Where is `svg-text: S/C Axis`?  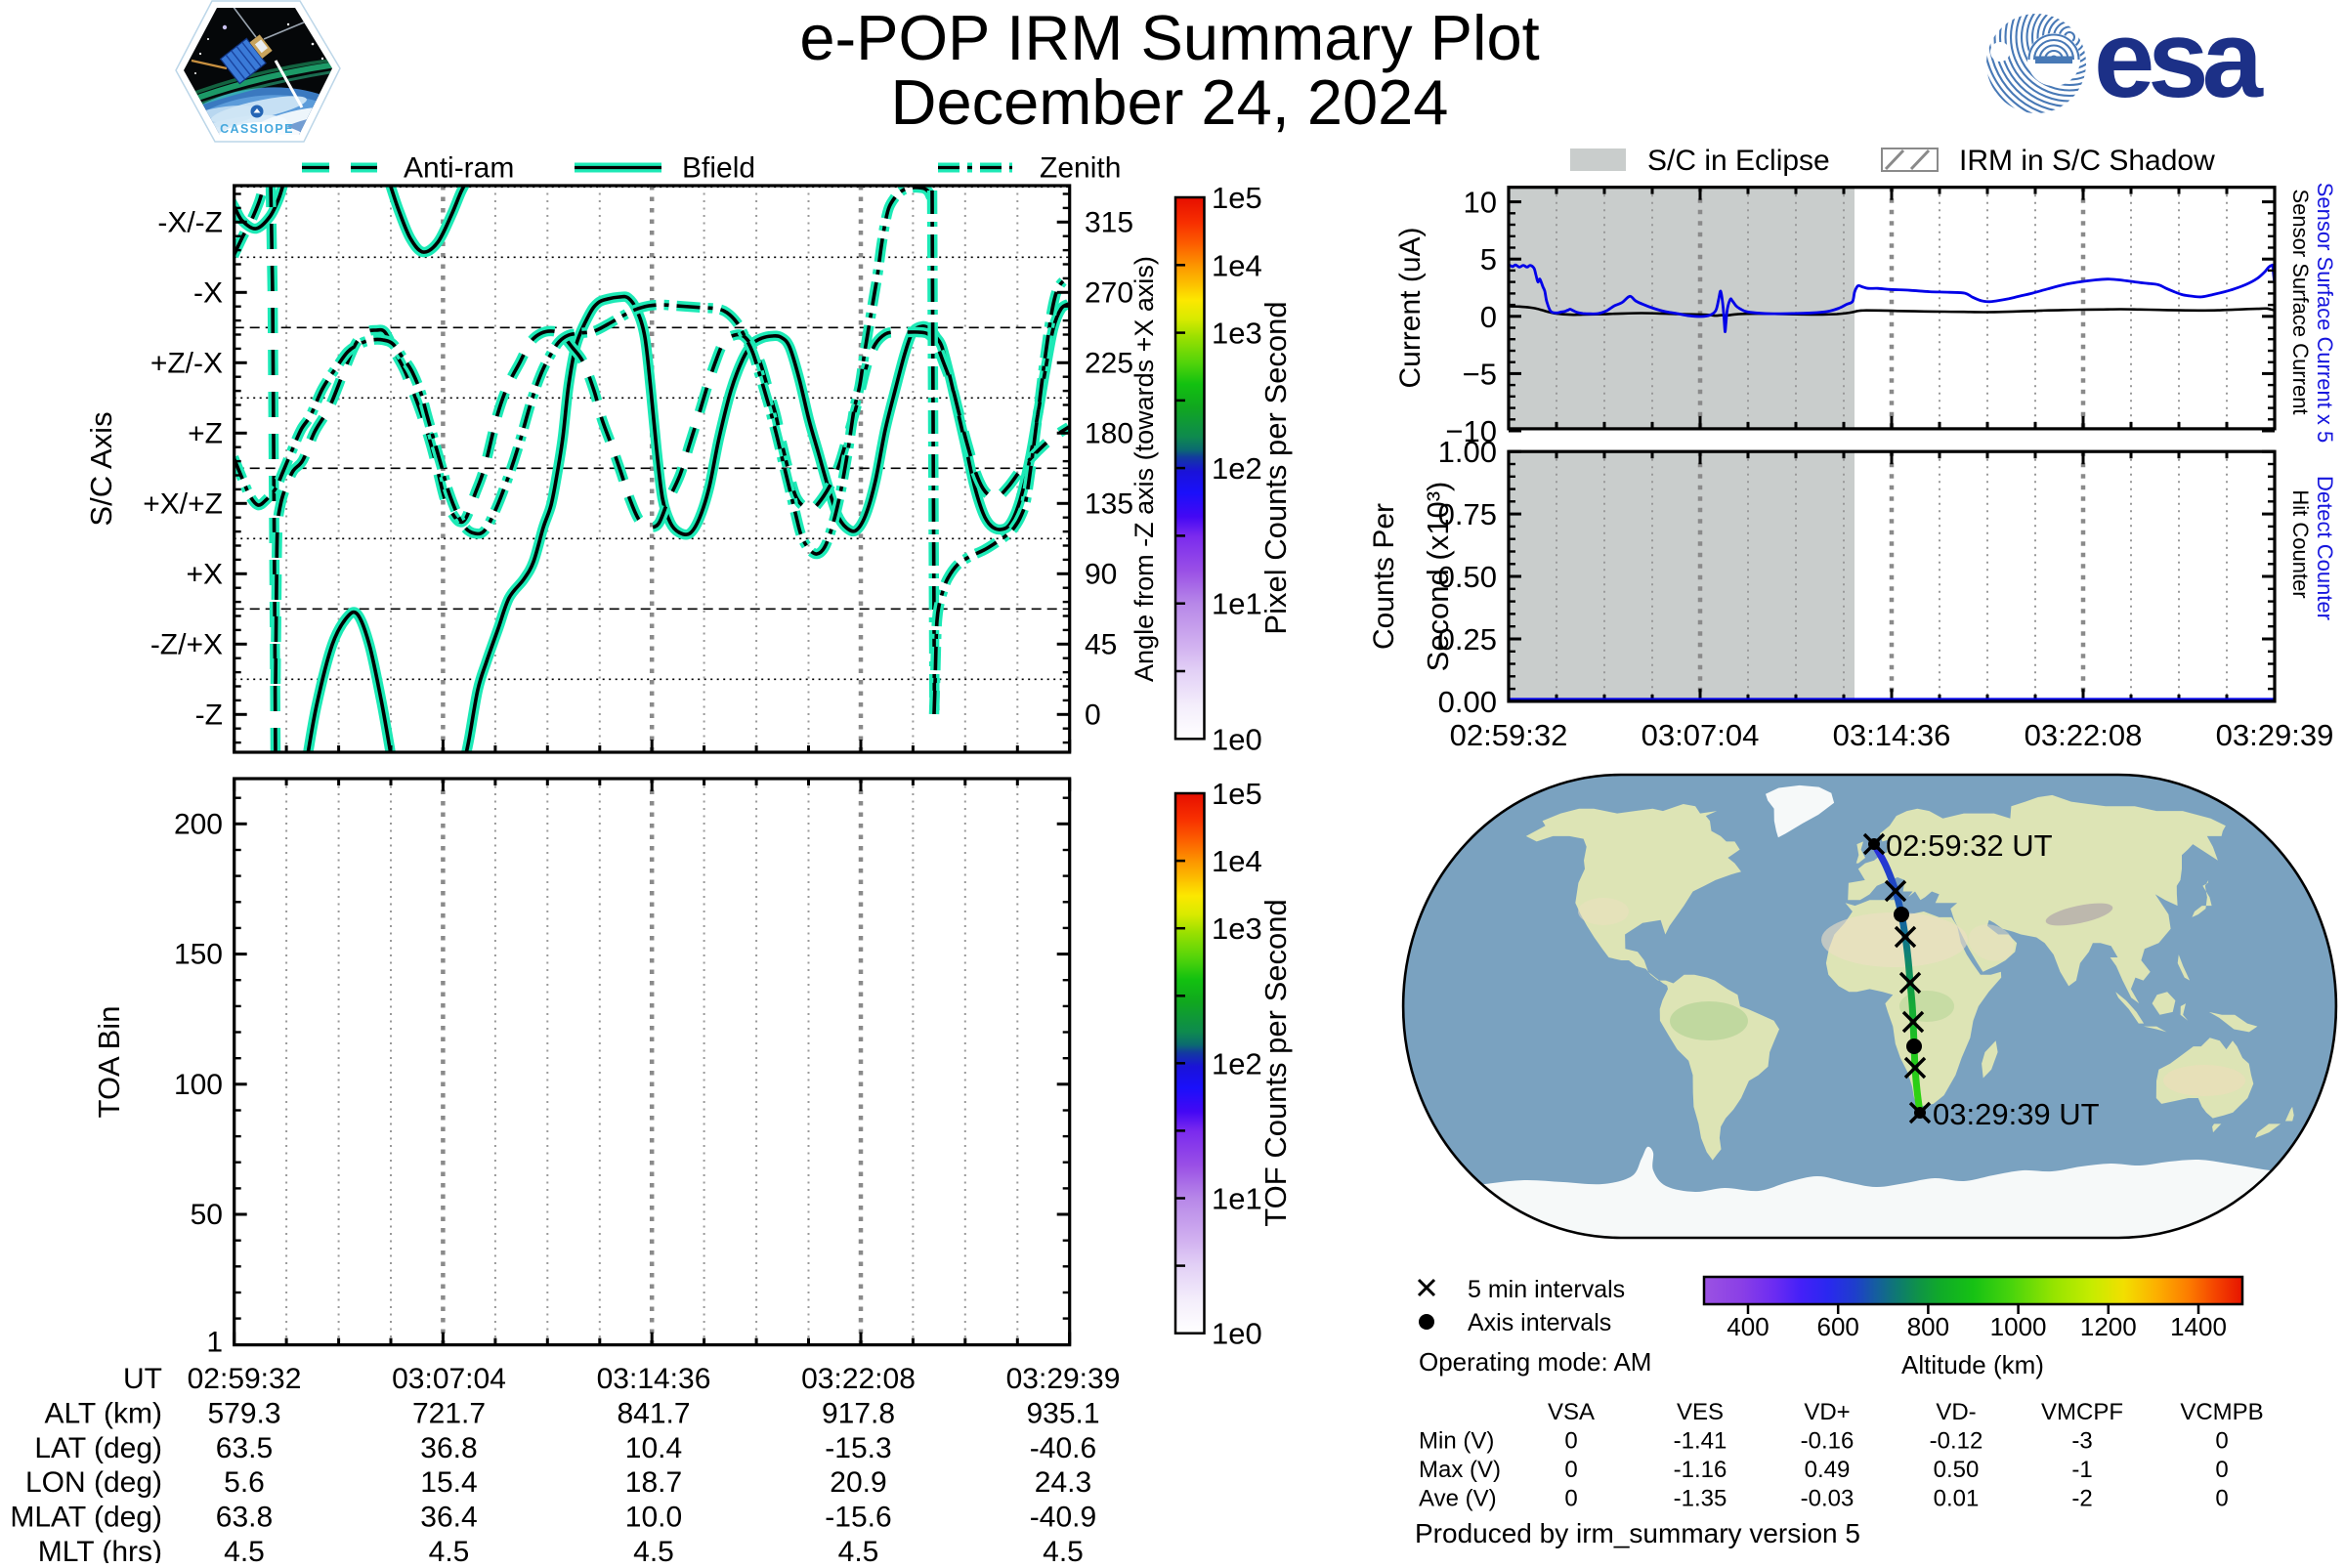 svg-text: S/C Axis is located at coordinates (101, 468).